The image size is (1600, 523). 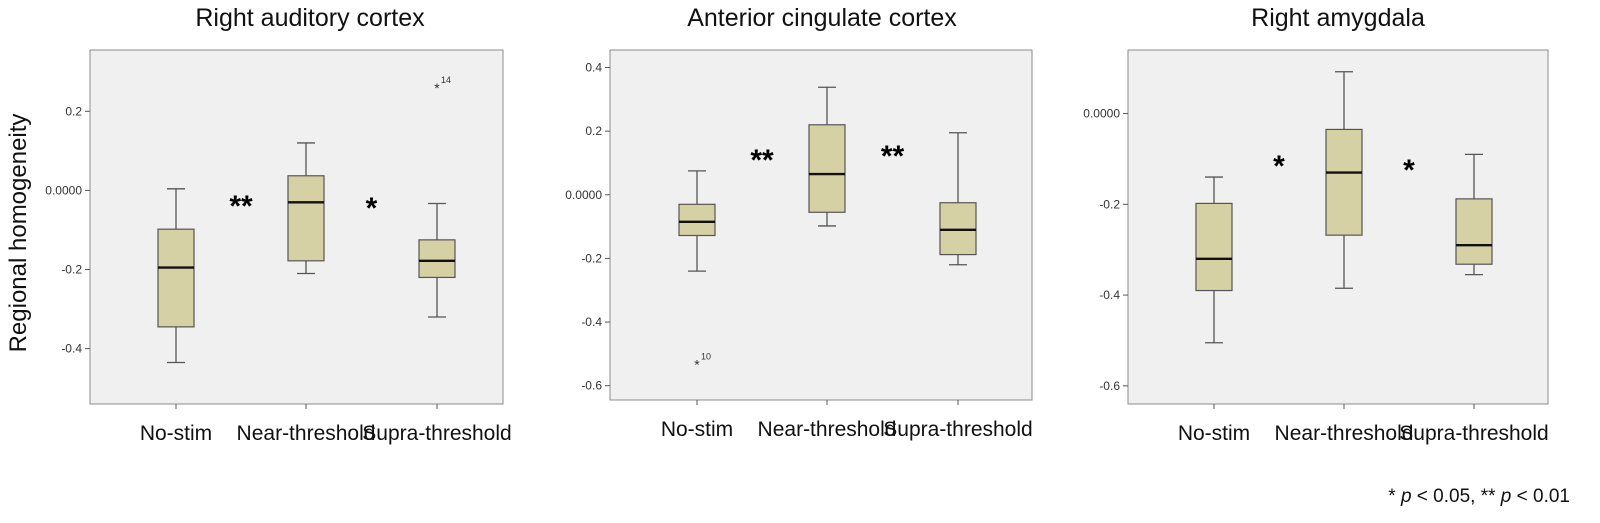 I want to click on footnote-p05-prefix: *, so click(x=1394, y=496).